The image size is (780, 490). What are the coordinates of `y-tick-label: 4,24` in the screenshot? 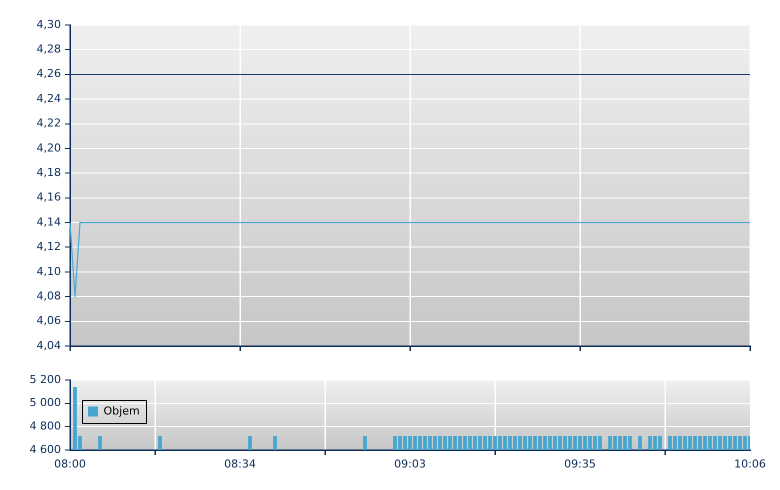 It's located at (48, 98).